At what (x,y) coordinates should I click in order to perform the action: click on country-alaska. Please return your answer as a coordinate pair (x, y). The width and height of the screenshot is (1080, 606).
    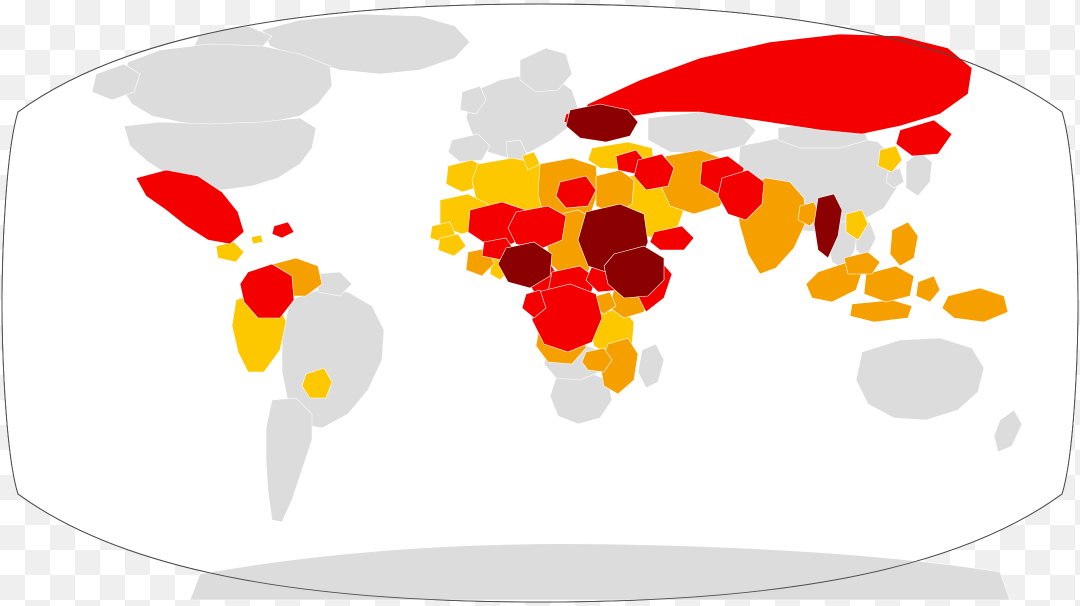
    Looking at the image, I should click on (116, 82).